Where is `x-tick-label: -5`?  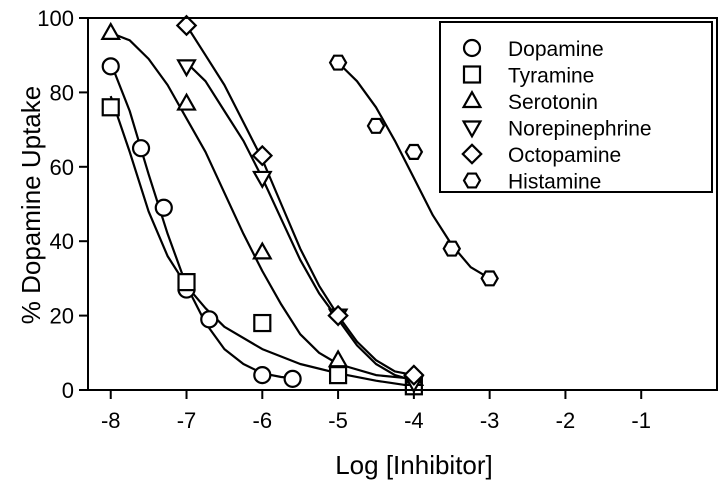 x-tick-label: -5 is located at coordinates (338, 420).